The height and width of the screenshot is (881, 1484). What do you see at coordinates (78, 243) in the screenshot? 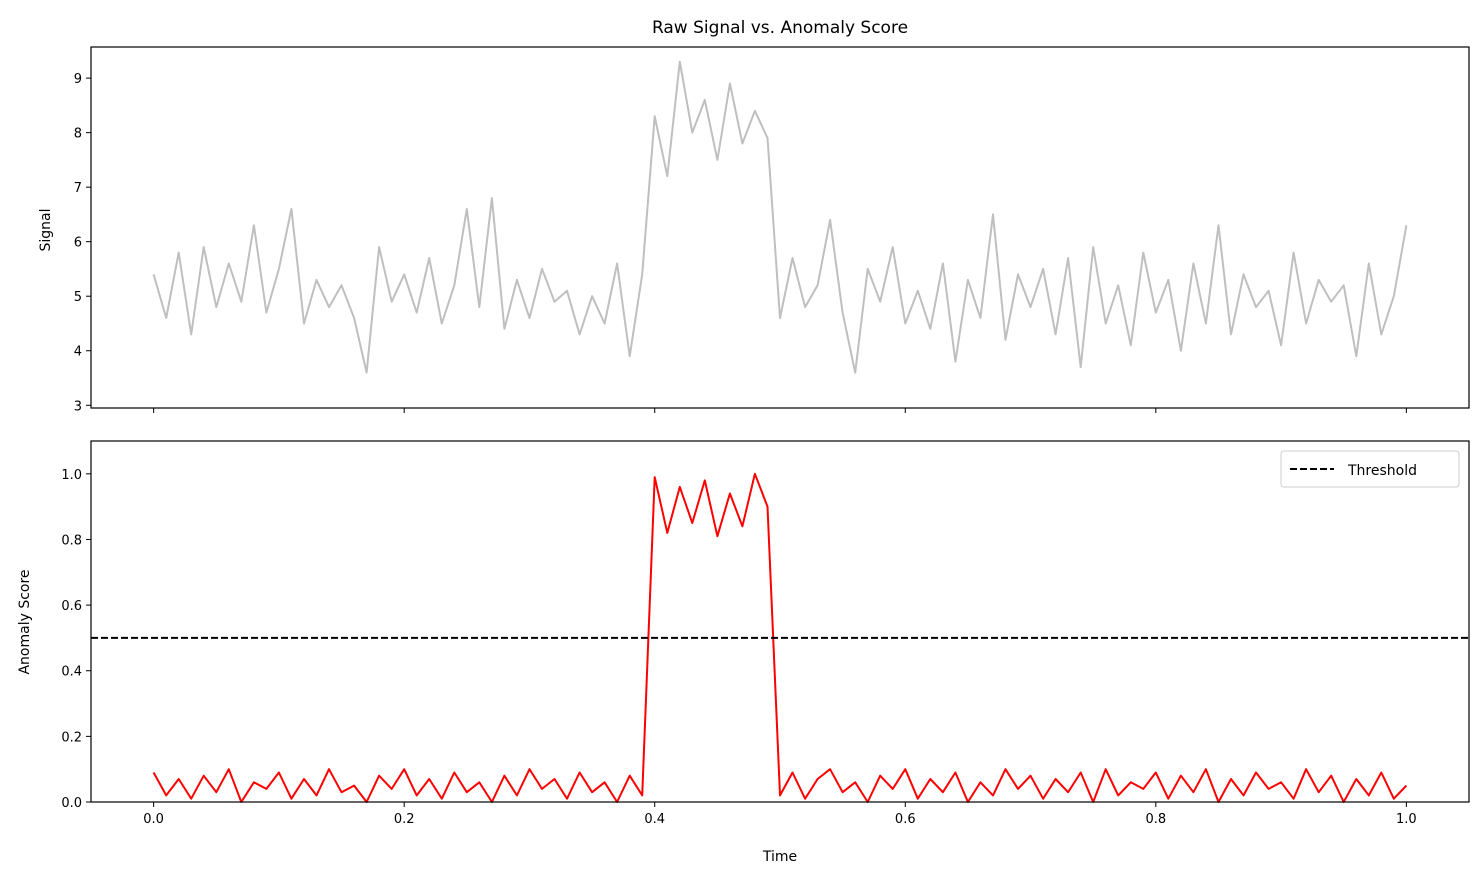
I see `y-tick-label: 6` at bounding box center [78, 243].